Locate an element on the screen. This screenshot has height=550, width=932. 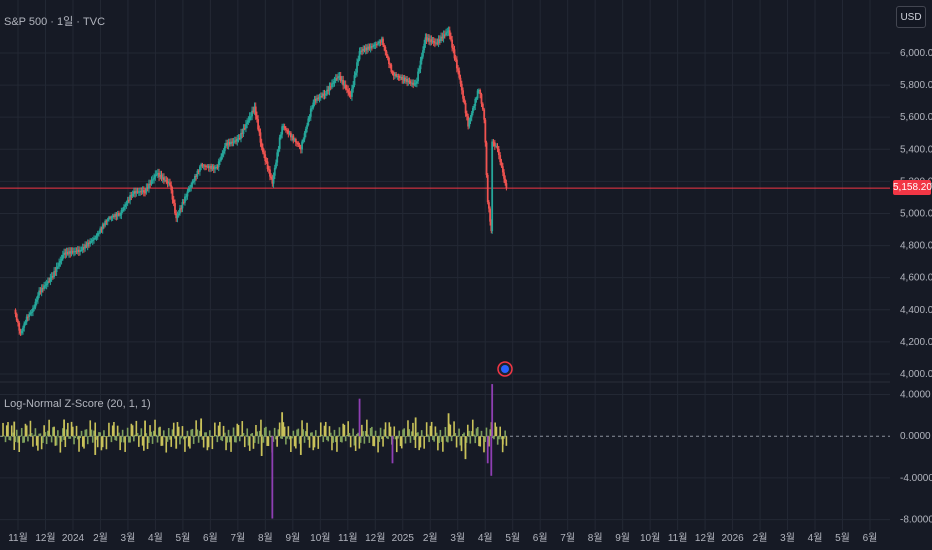
time-tick-label: 2024 is located at coordinates (73, 538).